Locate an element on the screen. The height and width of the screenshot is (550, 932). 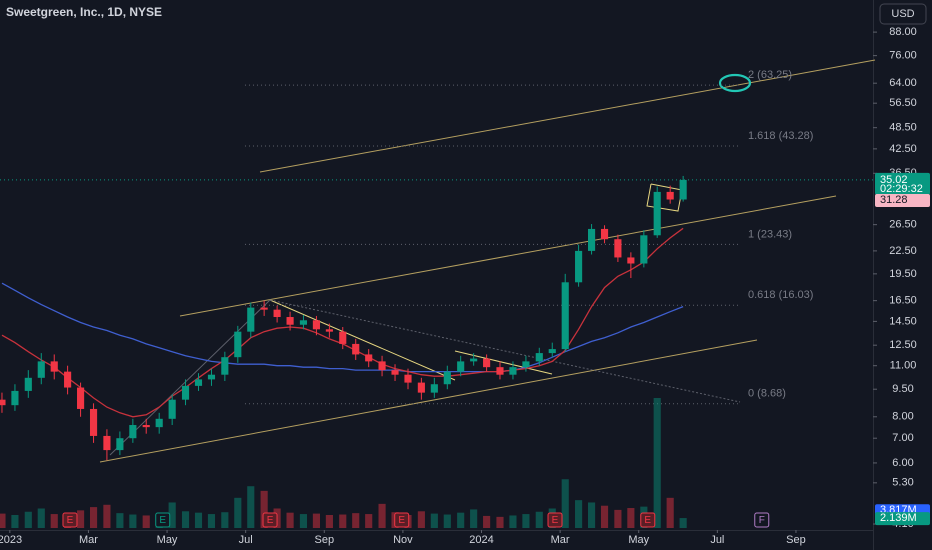
volume-label: 2.139M is located at coordinates (898, 518).